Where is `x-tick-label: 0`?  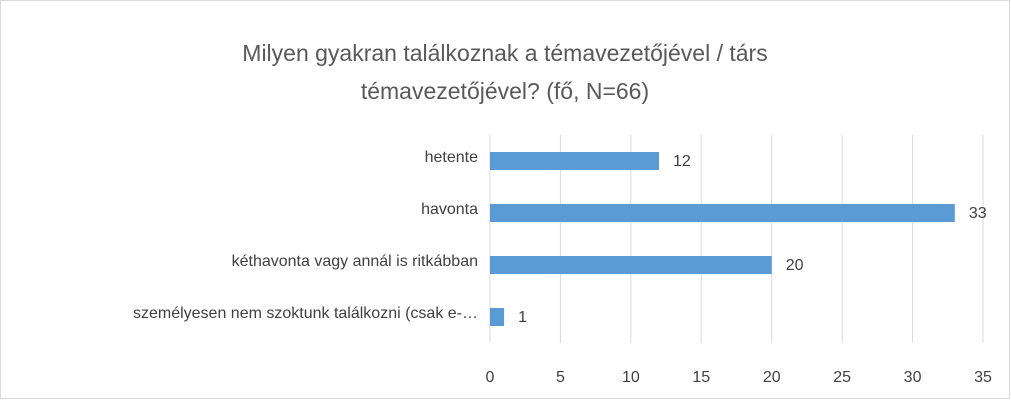 x-tick-label: 0 is located at coordinates (490, 377).